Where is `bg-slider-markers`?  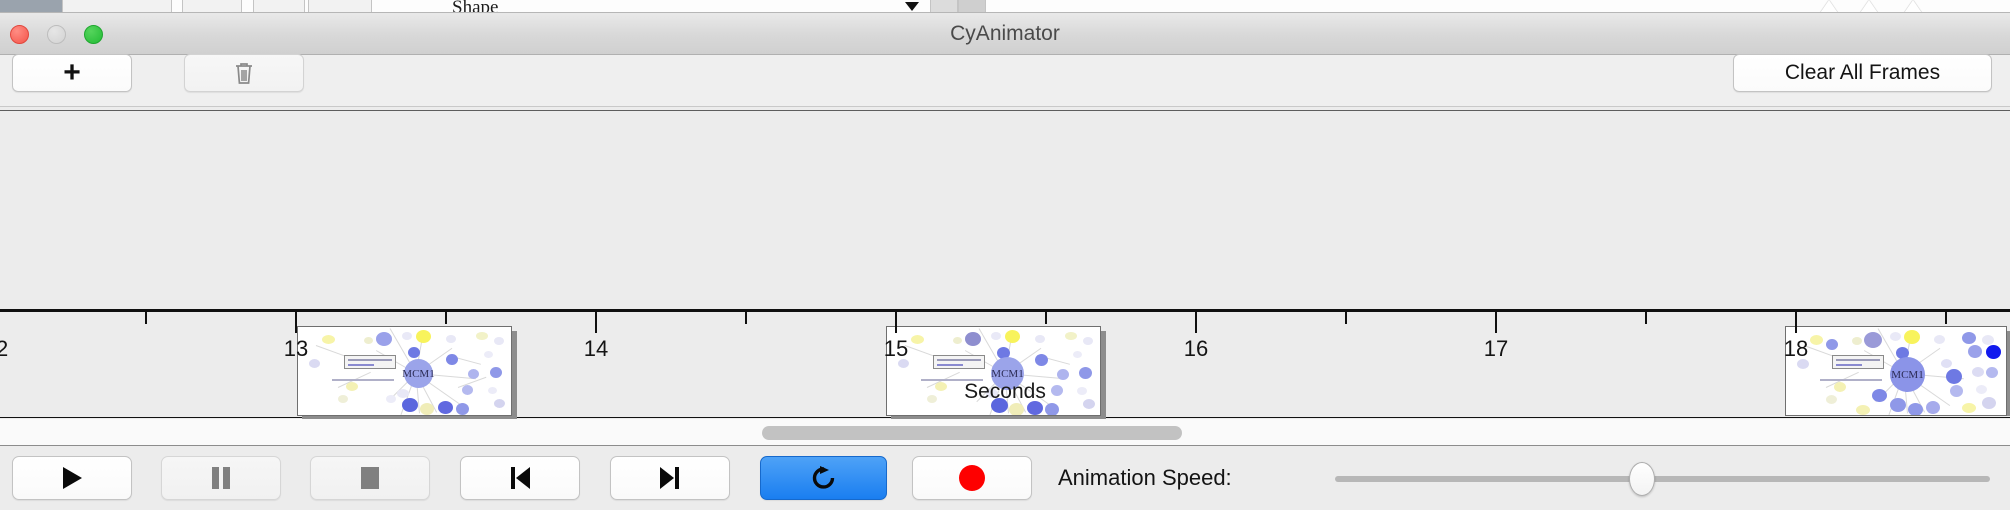 bg-slider-markers is located at coordinates (1875, 6).